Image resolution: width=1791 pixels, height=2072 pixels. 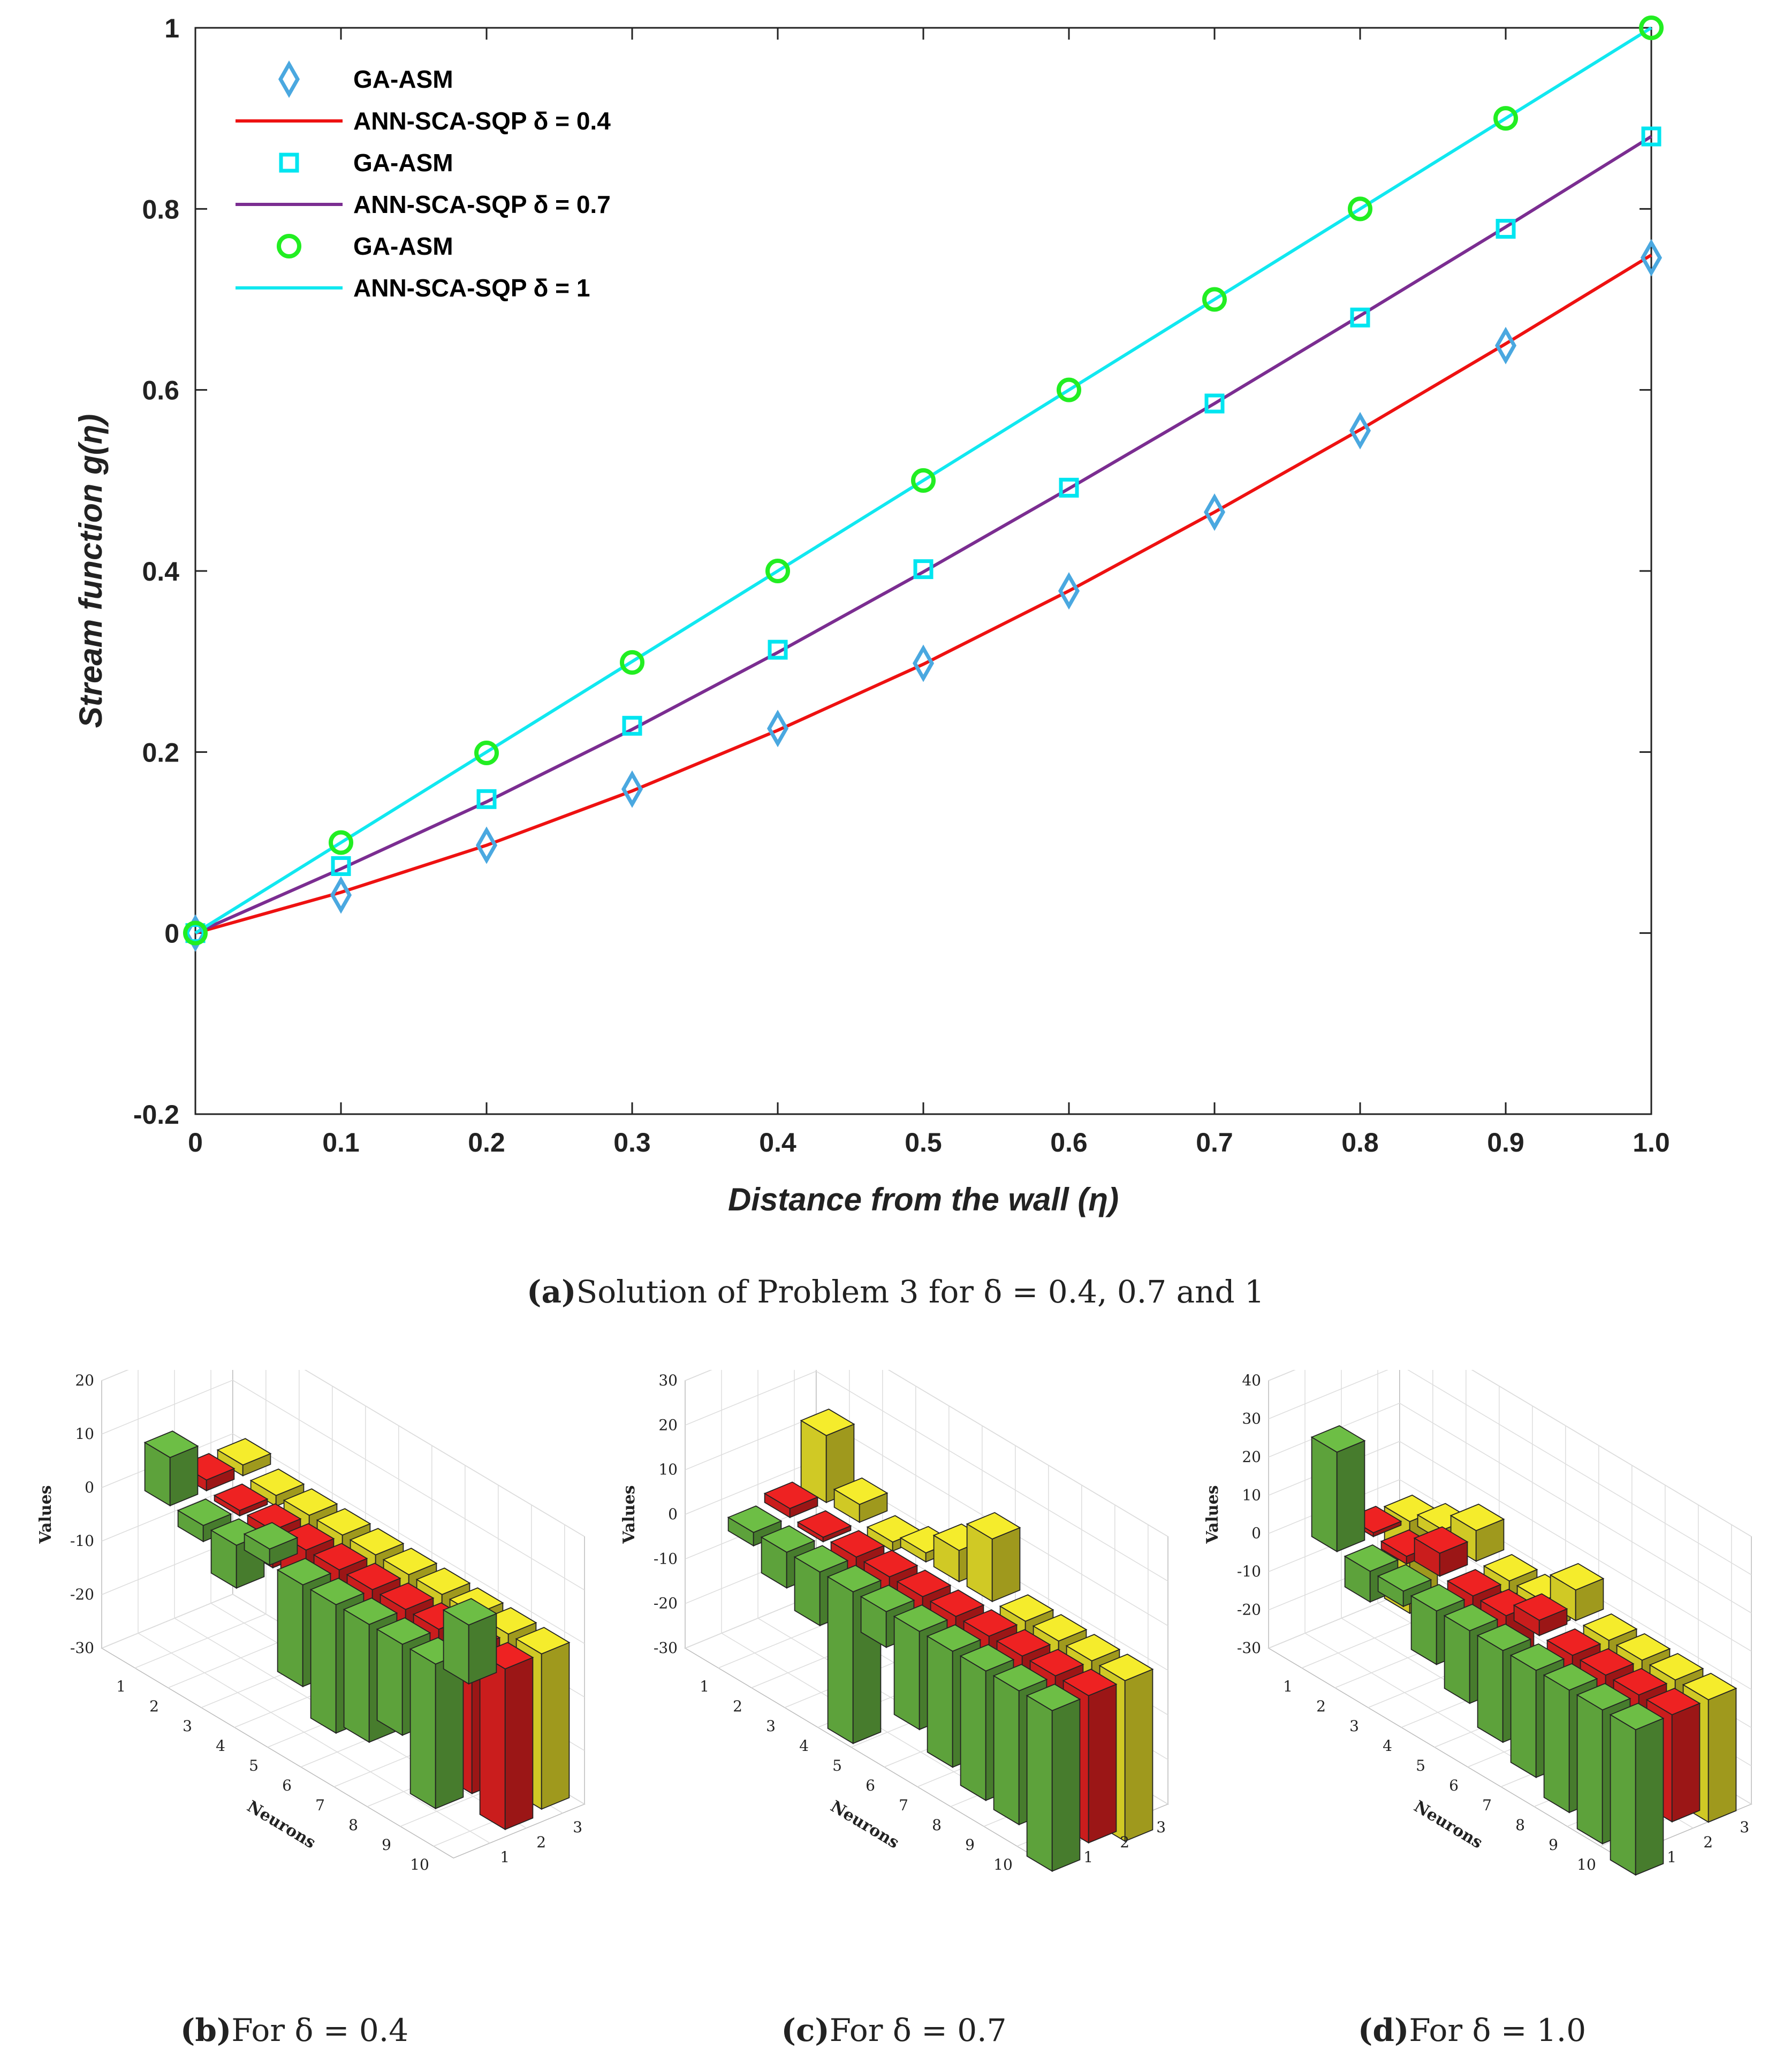 I want to click on y-axis-label: Stream function g(η), so click(x=91, y=571).